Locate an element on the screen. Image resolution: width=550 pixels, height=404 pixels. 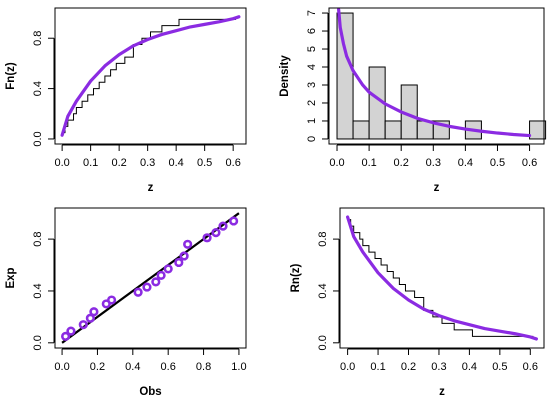
y-tick-label: 7 is located at coordinates (312, 13).